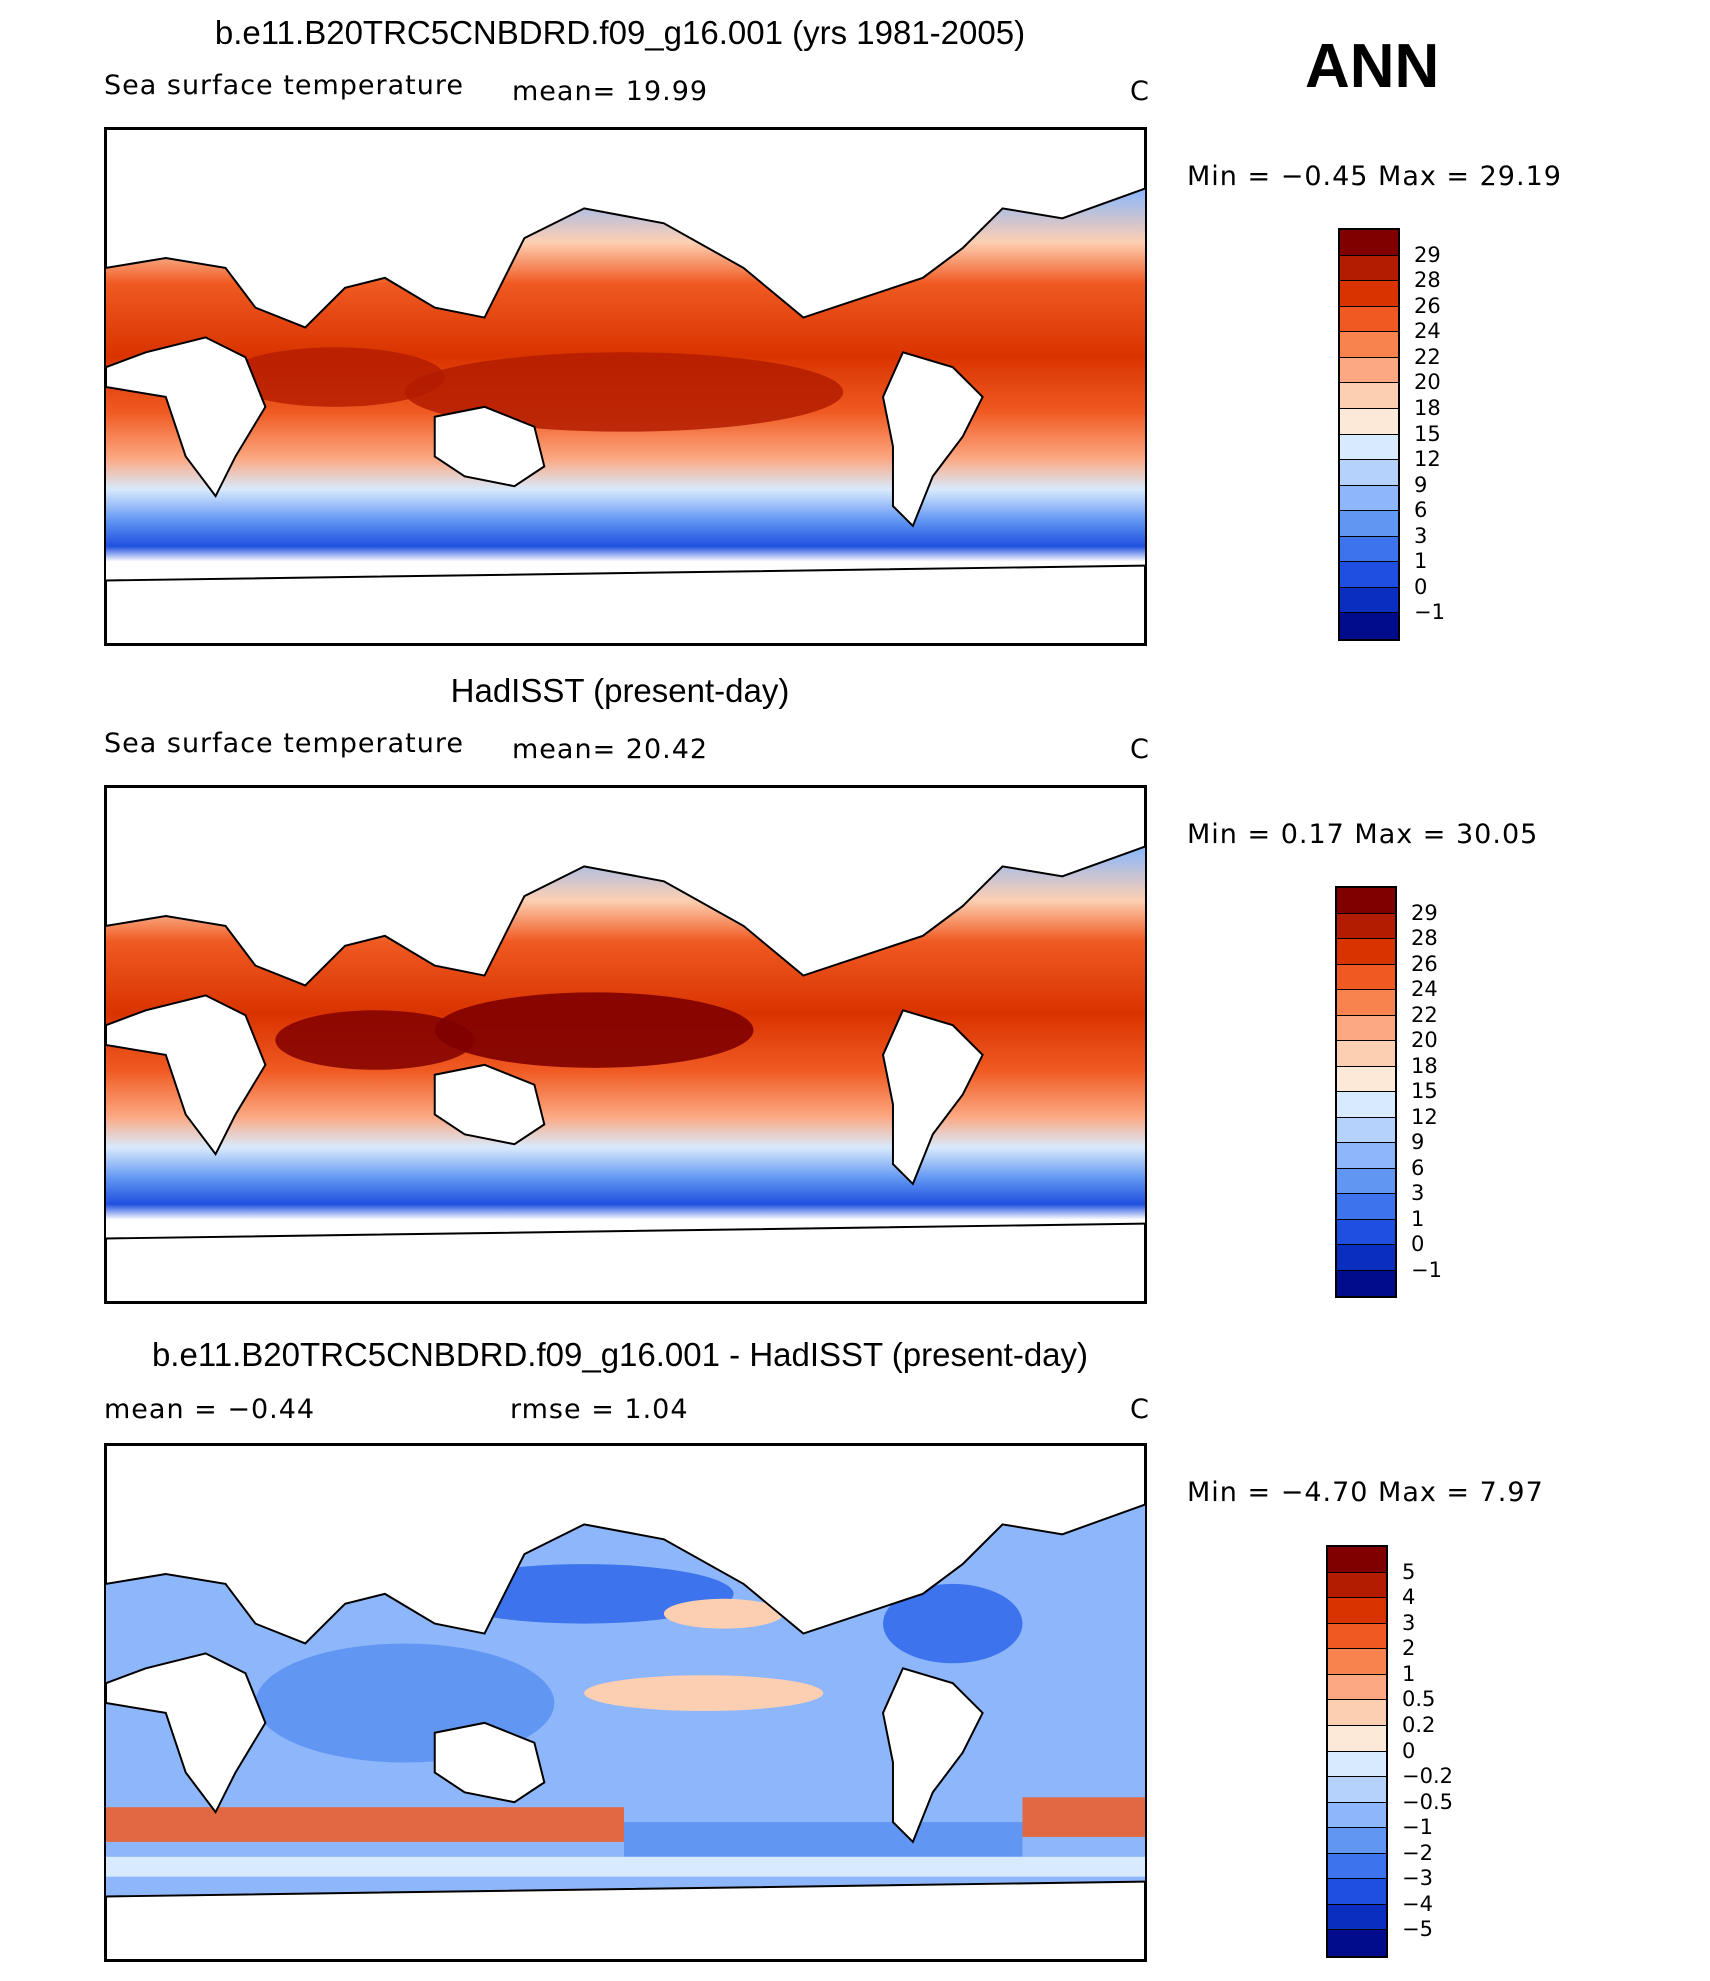 Image resolution: width=1710 pixels, height=1981 pixels. I want to click on colorbar-tick-label: 5, so click(1409, 1571).